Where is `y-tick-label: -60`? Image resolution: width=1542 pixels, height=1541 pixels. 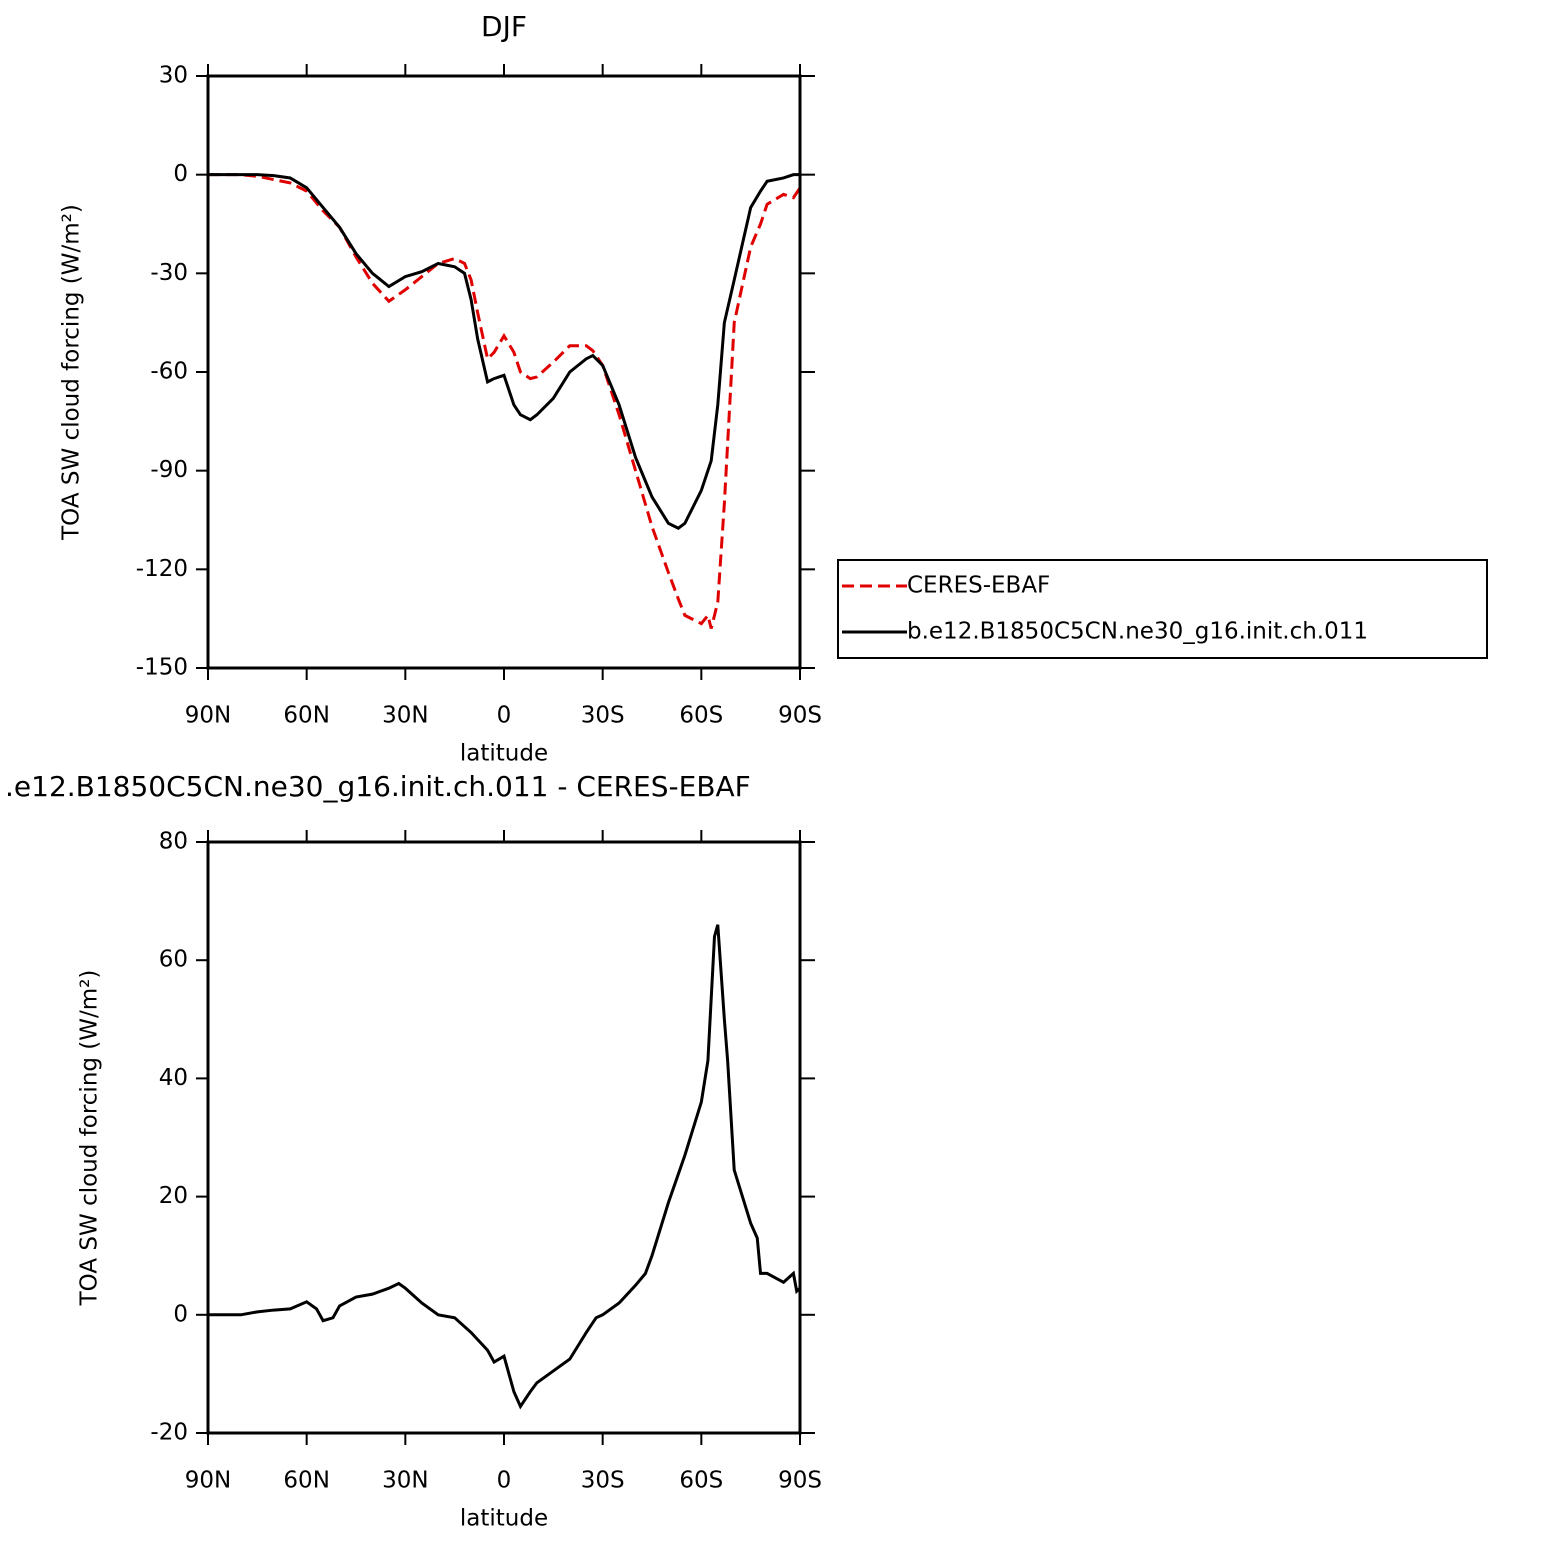
y-tick-label: -60 is located at coordinates (169, 372).